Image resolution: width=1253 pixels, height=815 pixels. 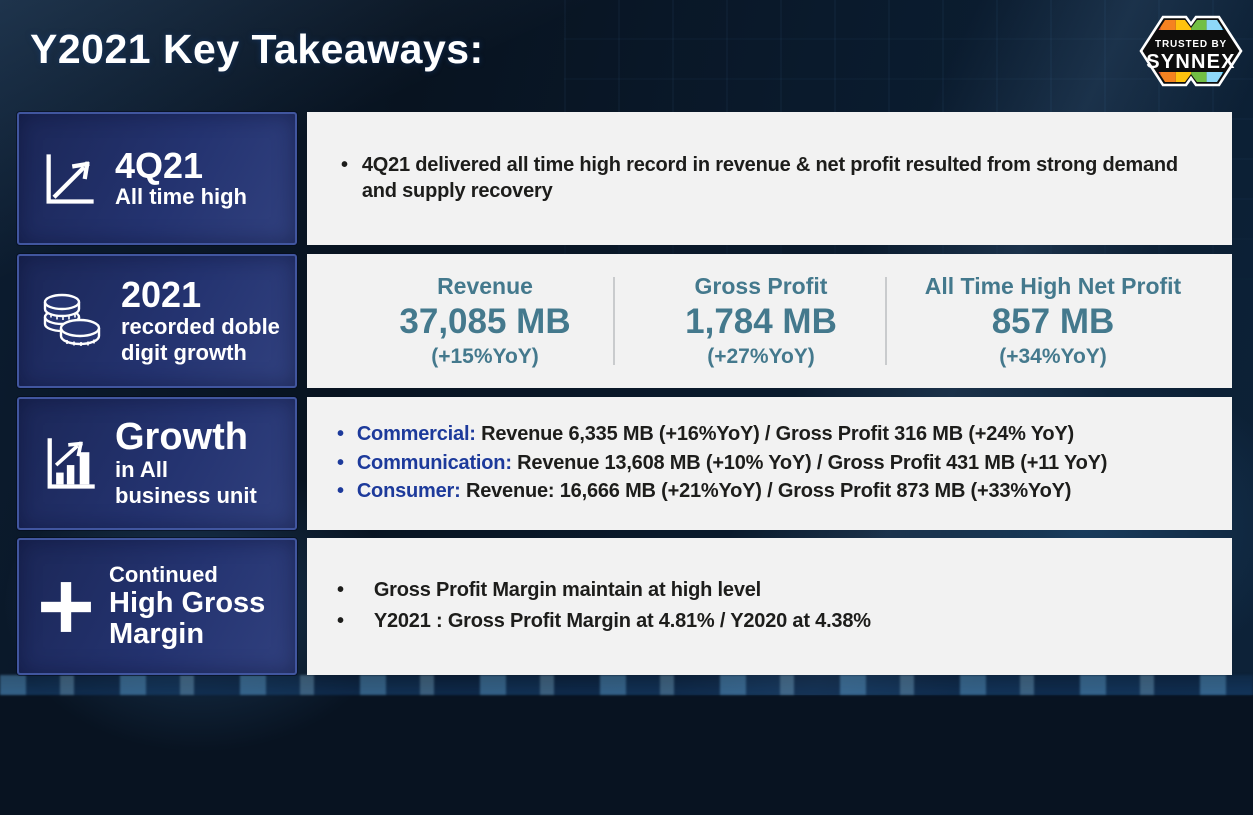 I want to click on bullet-lead-communication: Communication:, so click(x=434, y=462).